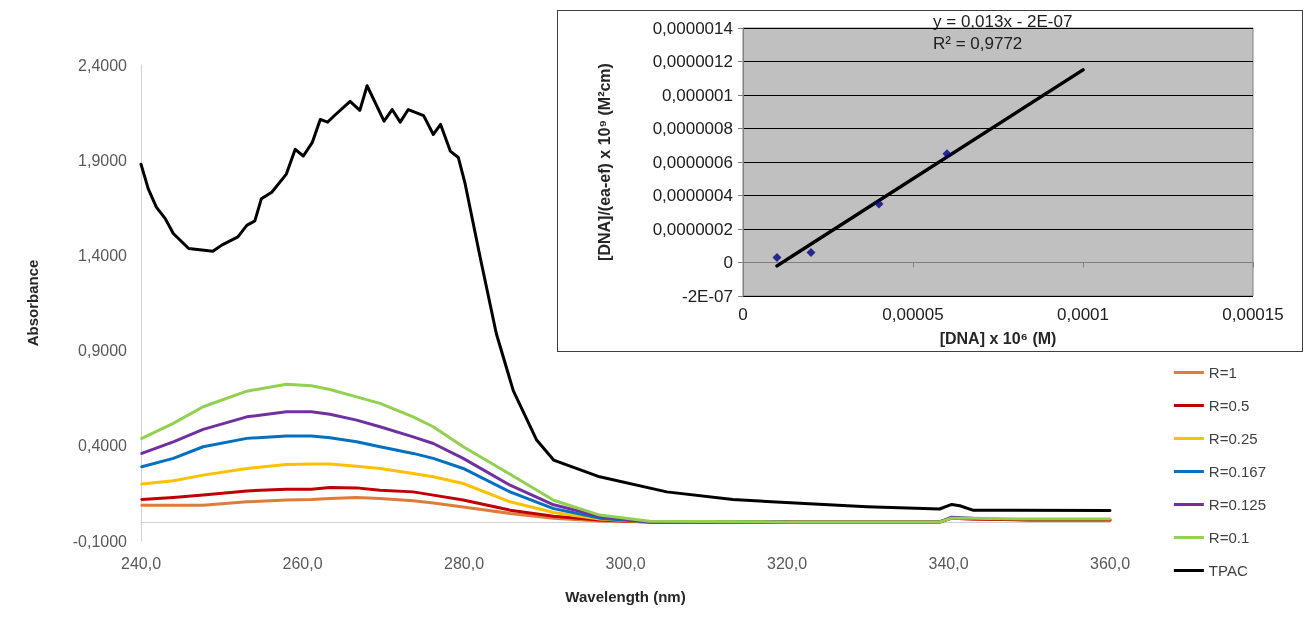  Describe the element at coordinates (697, 95) in the screenshot. I see `y-tick-label: 0,000001` at that location.